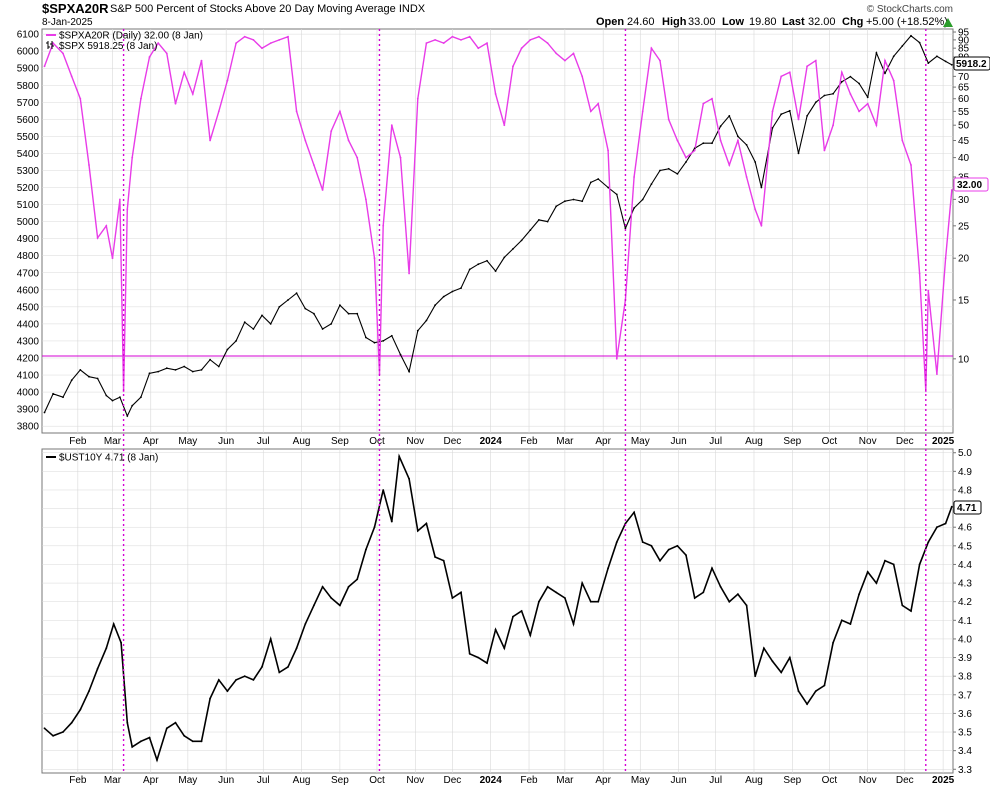 This screenshot has height=793, width=990. Describe the element at coordinates (965, 733) in the screenshot. I see `y-tick-label: 3.5` at that location.